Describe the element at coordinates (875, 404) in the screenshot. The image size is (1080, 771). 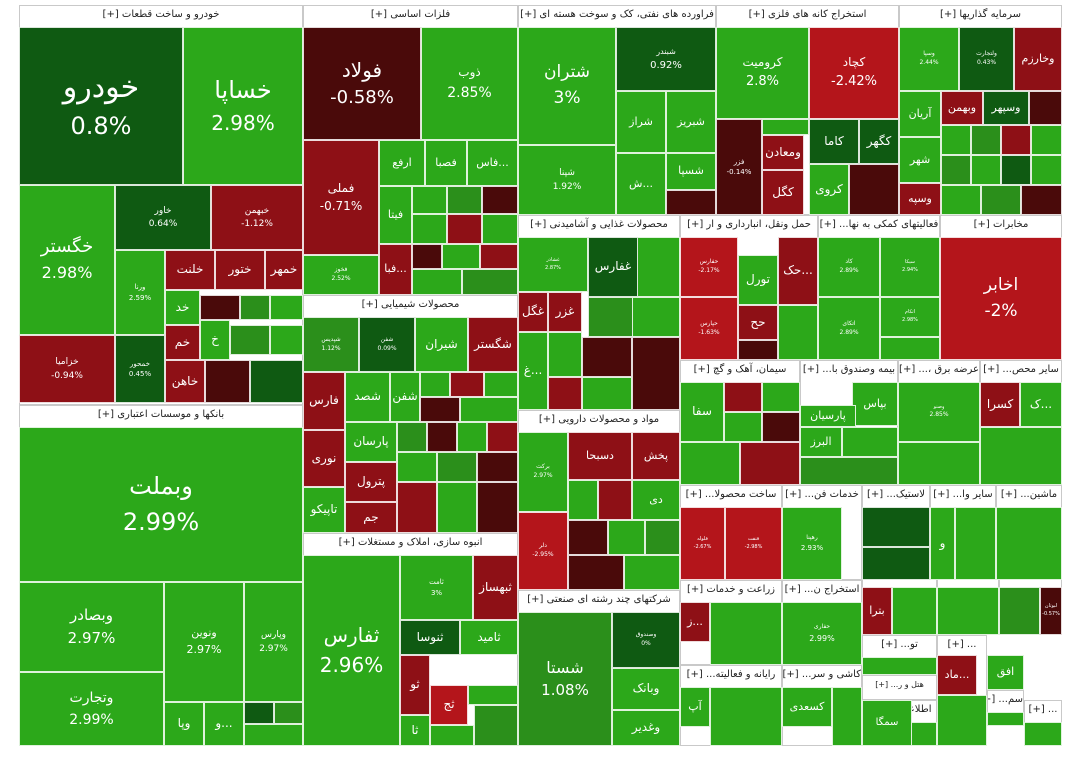
I see `stock-tile: بپاس` at that location.